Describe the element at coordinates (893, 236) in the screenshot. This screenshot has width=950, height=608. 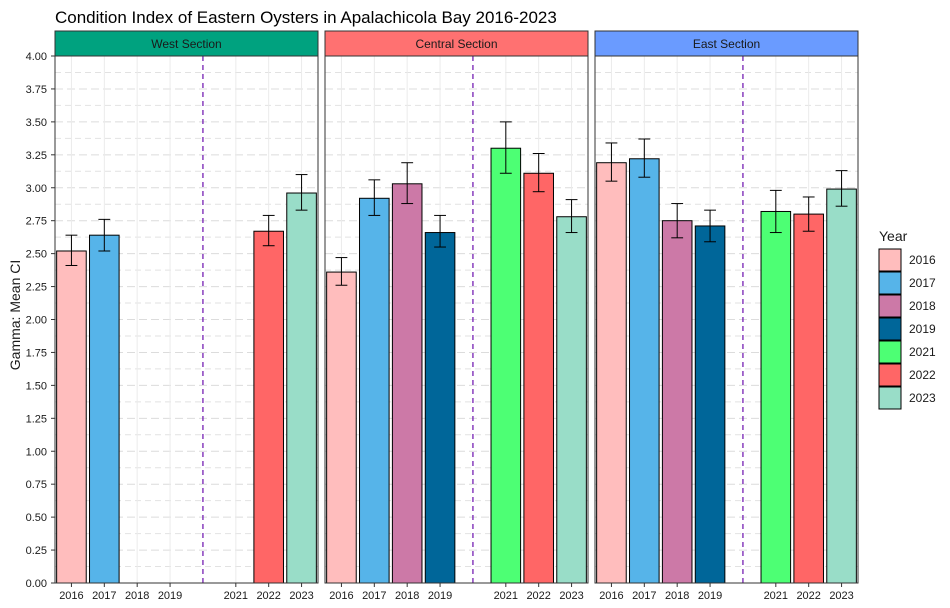
I see `legend-title: Year` at that location.